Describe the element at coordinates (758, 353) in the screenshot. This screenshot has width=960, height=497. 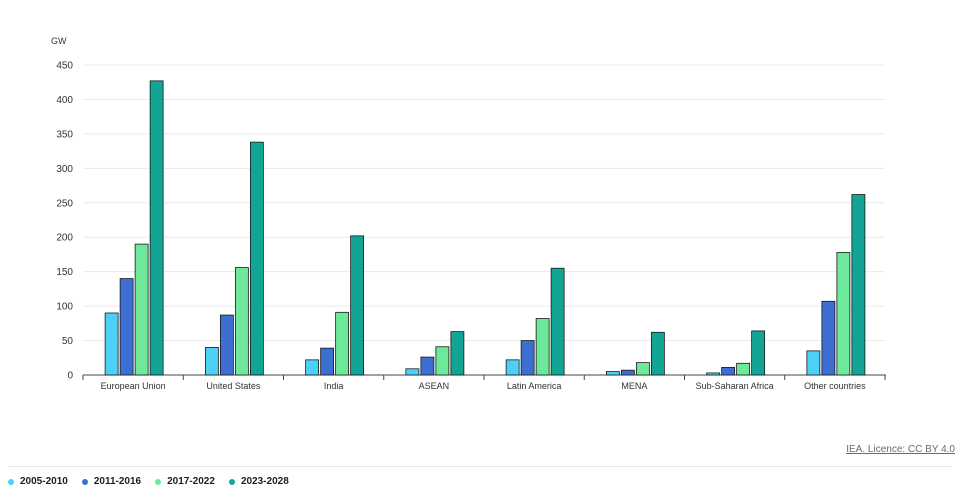
I see `bar-2023-2028-sub-saharan-africa` at that location.